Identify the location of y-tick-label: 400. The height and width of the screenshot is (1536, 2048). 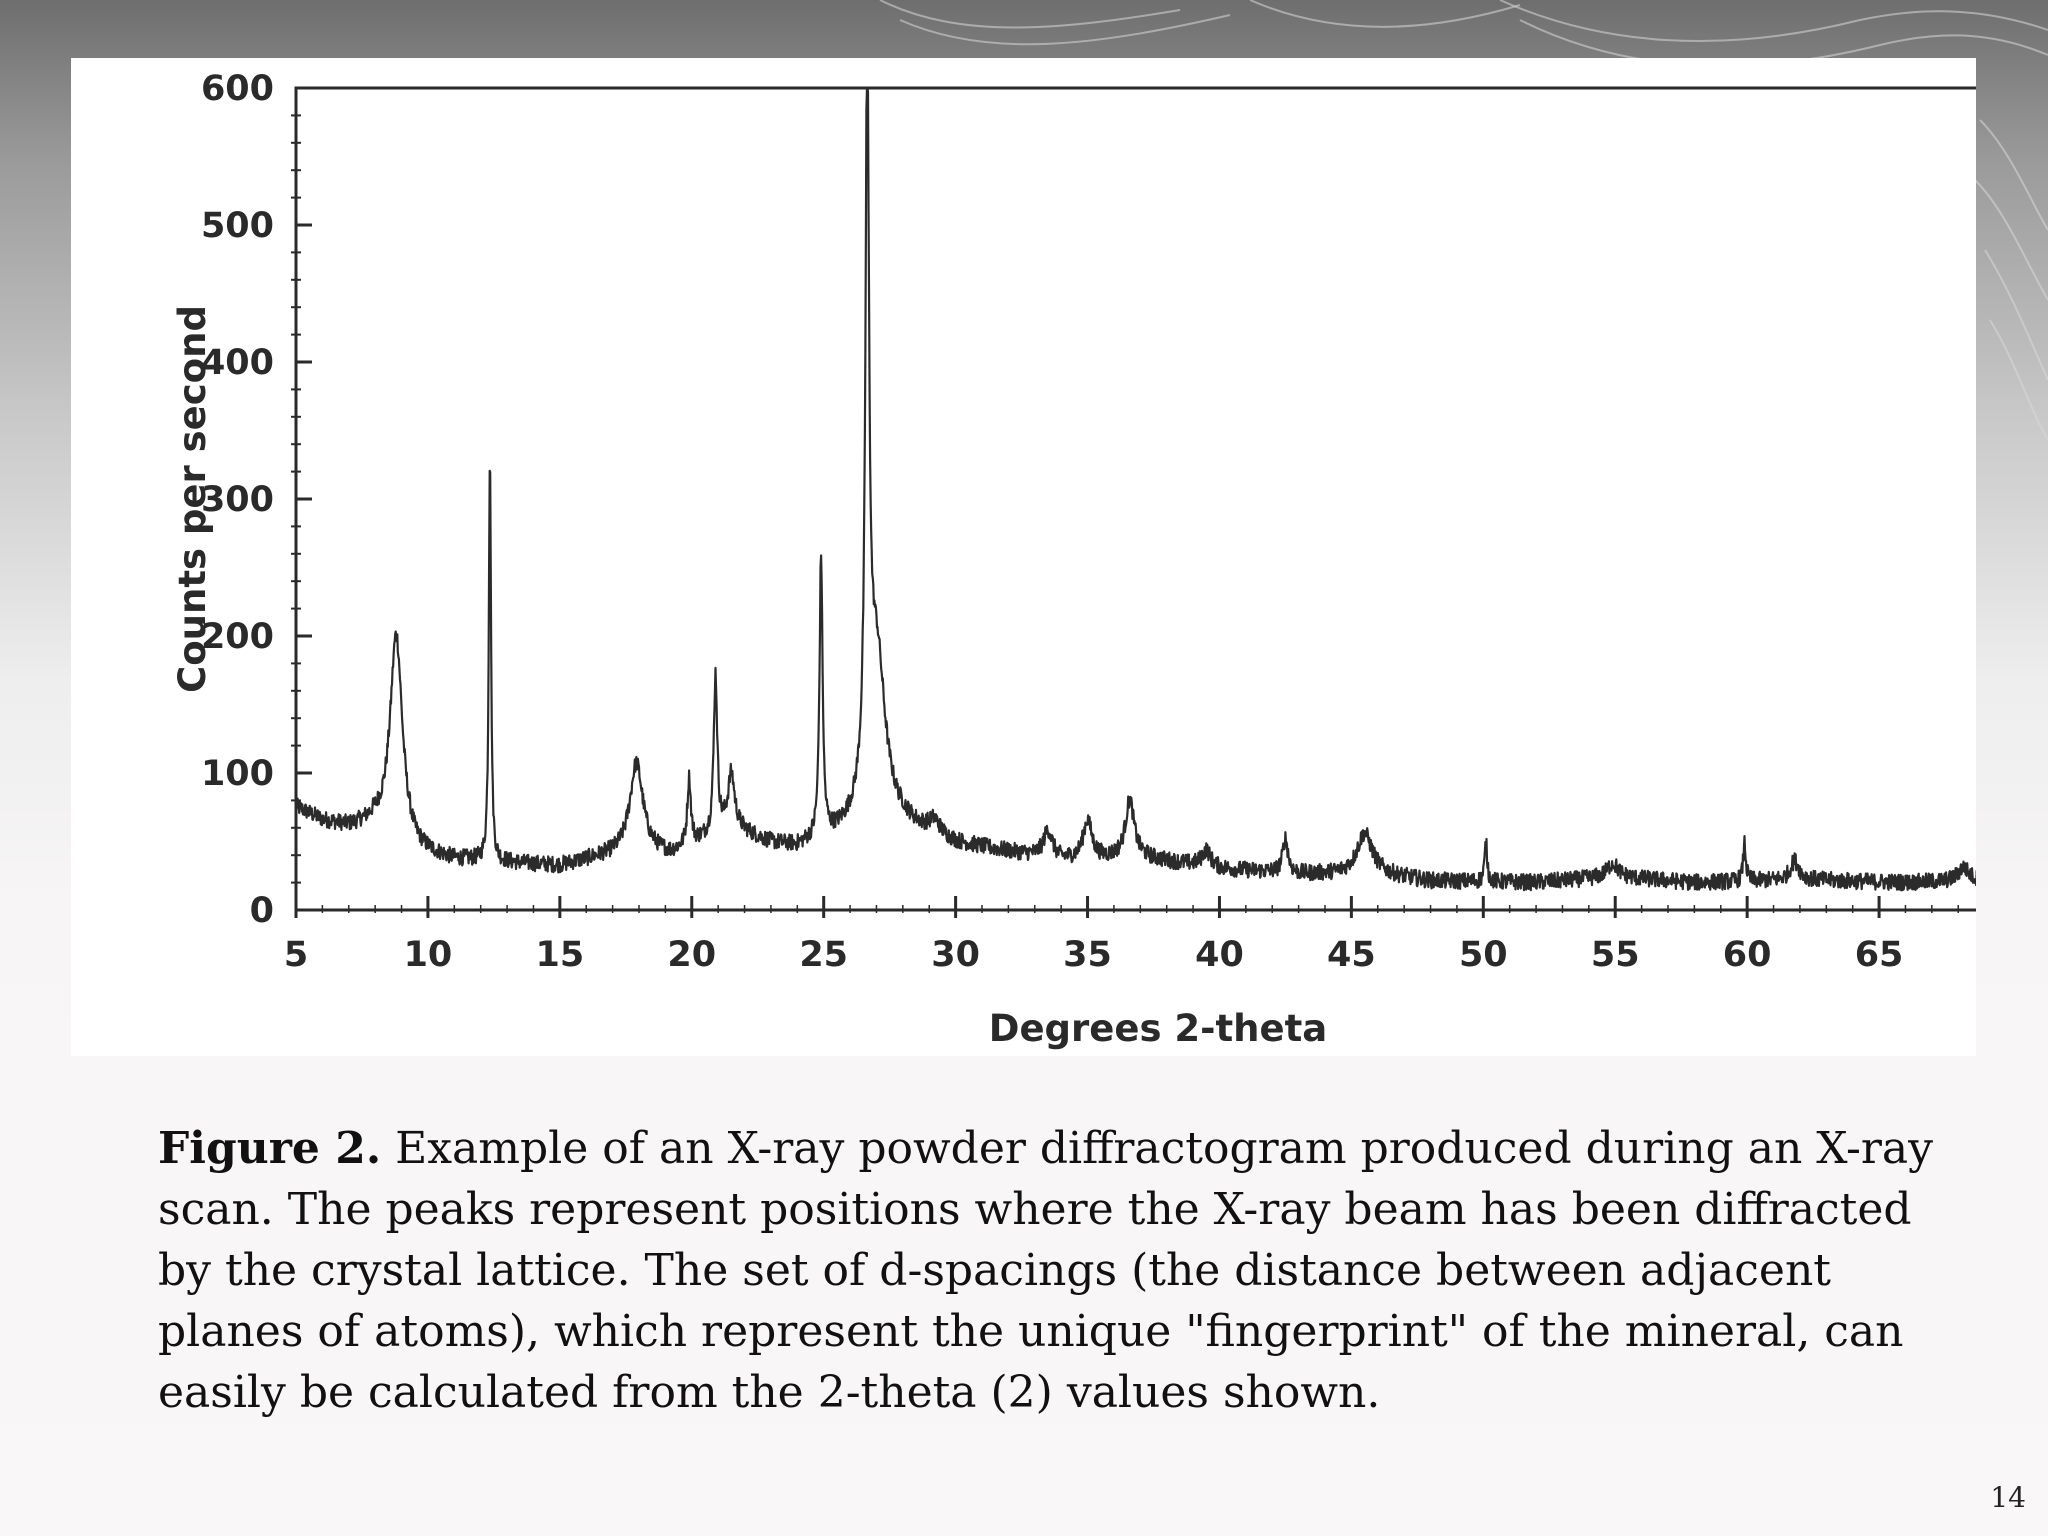
(237, 363).